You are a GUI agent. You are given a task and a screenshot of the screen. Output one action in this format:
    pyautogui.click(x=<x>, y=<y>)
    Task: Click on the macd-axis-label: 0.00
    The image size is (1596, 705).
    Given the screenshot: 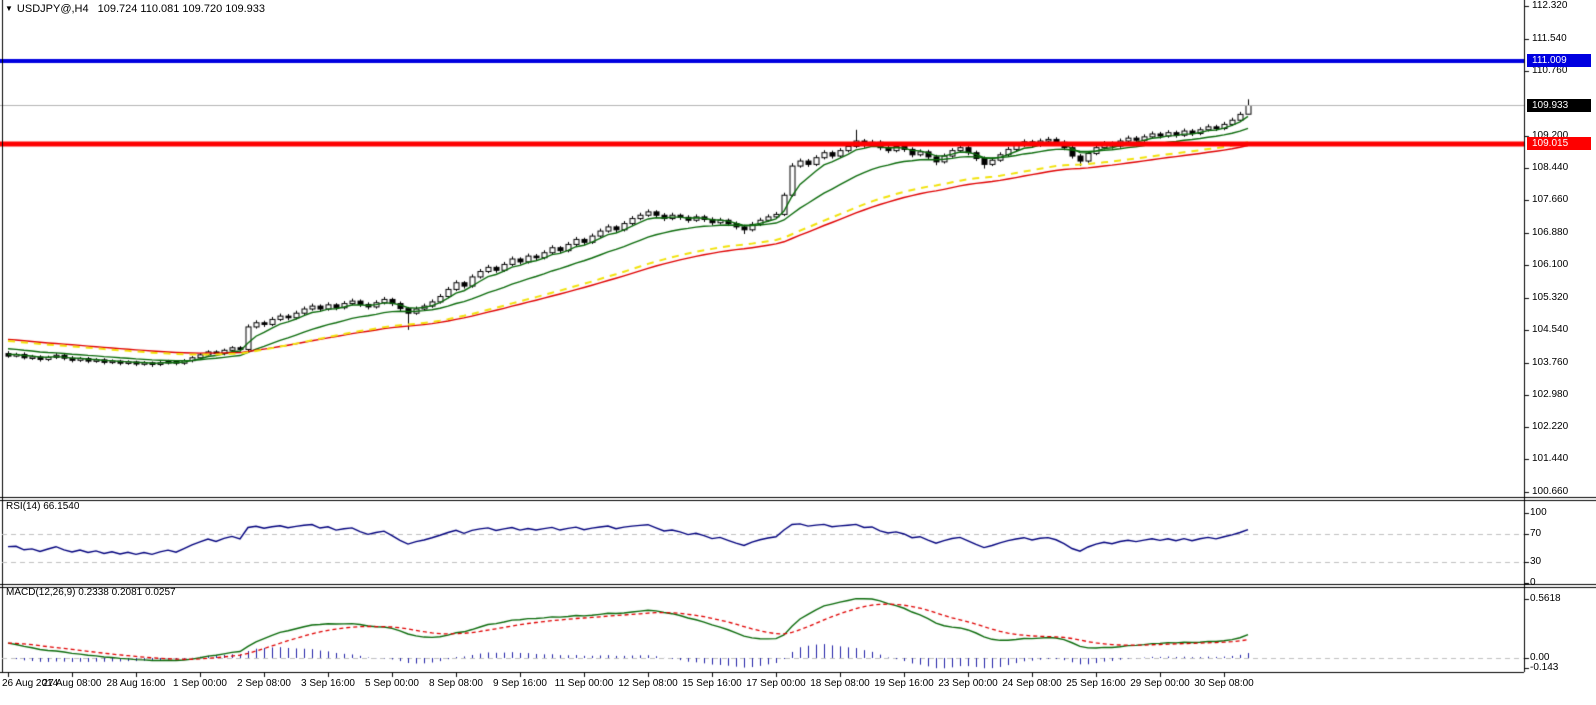 What is the action you would take?
    pyautogui.click(x=1540, y=657)
    